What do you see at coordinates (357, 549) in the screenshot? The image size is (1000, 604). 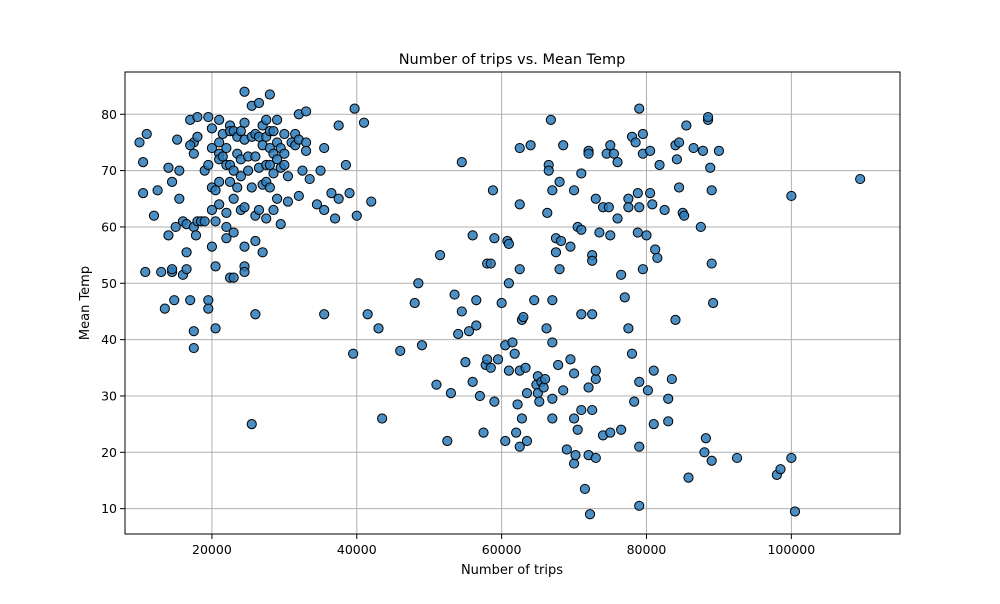 I see `x-tick-label: 40000` at bounding box center [357, 549].